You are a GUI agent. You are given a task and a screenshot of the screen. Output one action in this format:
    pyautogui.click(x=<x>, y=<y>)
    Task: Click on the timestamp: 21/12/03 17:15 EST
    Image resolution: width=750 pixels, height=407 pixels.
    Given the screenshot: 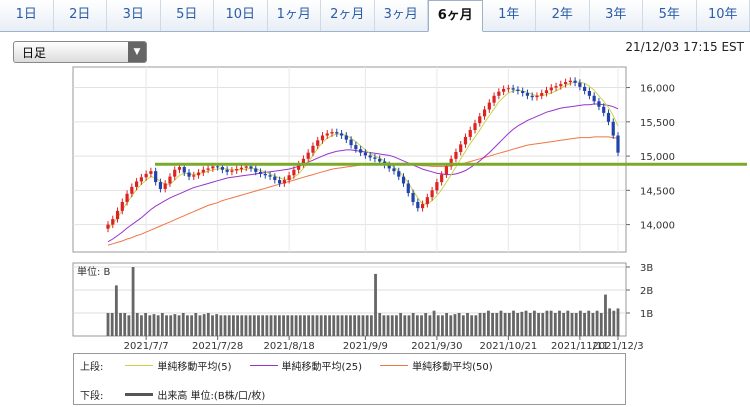 What is the action you would take?
    pyautogui.click(x=684, y=47)
    